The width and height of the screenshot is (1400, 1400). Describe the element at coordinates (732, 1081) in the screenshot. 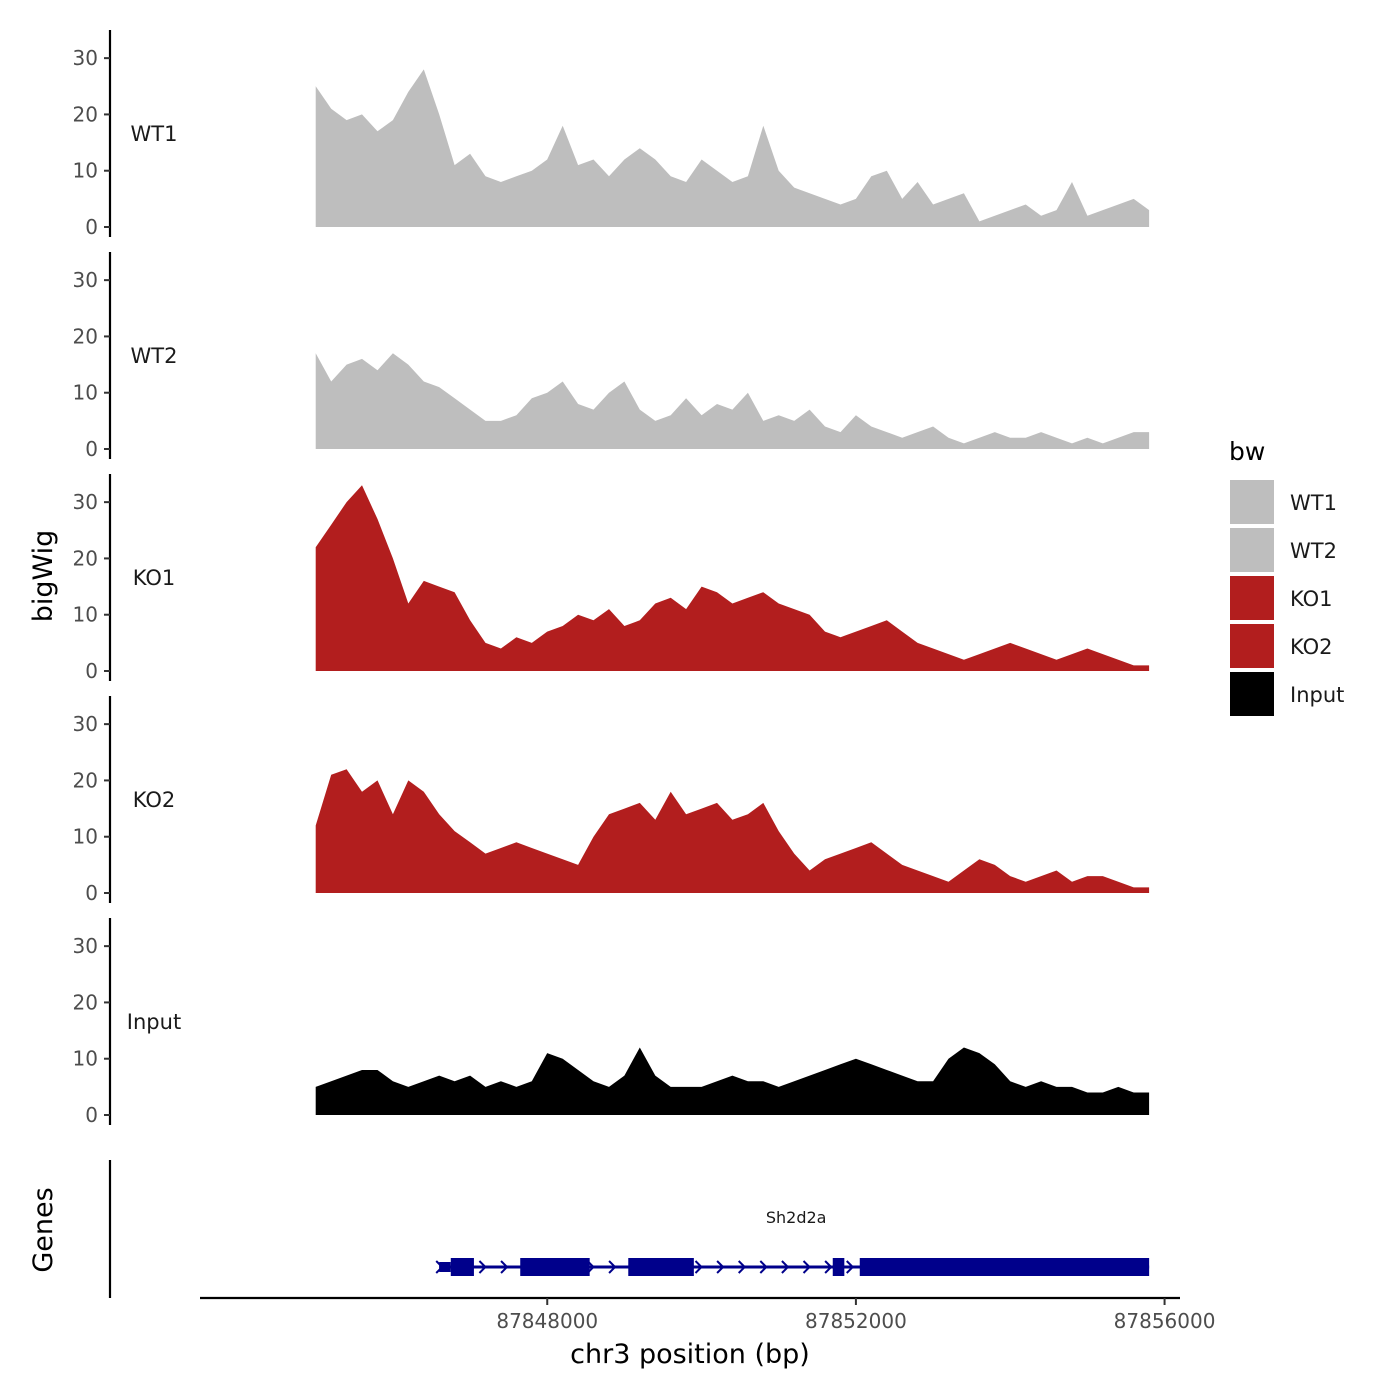

I see `coverage-area-input` at that location.